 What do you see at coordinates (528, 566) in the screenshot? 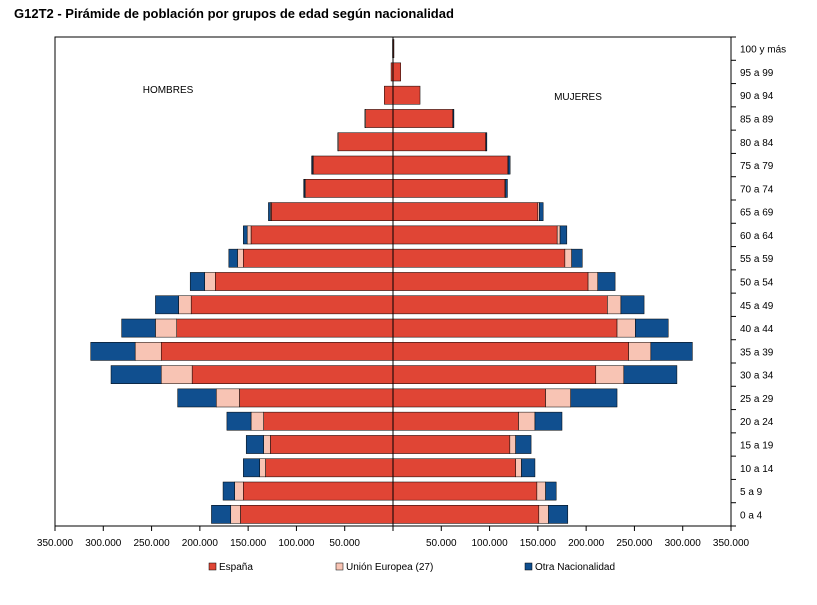
I see `legend-swatch-otra` at bounding box center [528, 566].